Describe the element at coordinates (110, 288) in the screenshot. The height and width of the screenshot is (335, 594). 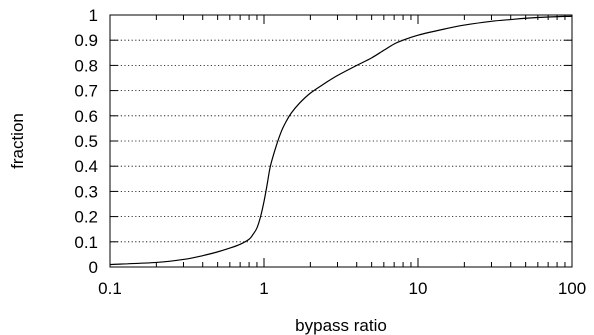
I see `x-tick-label: 0.1` at that location.